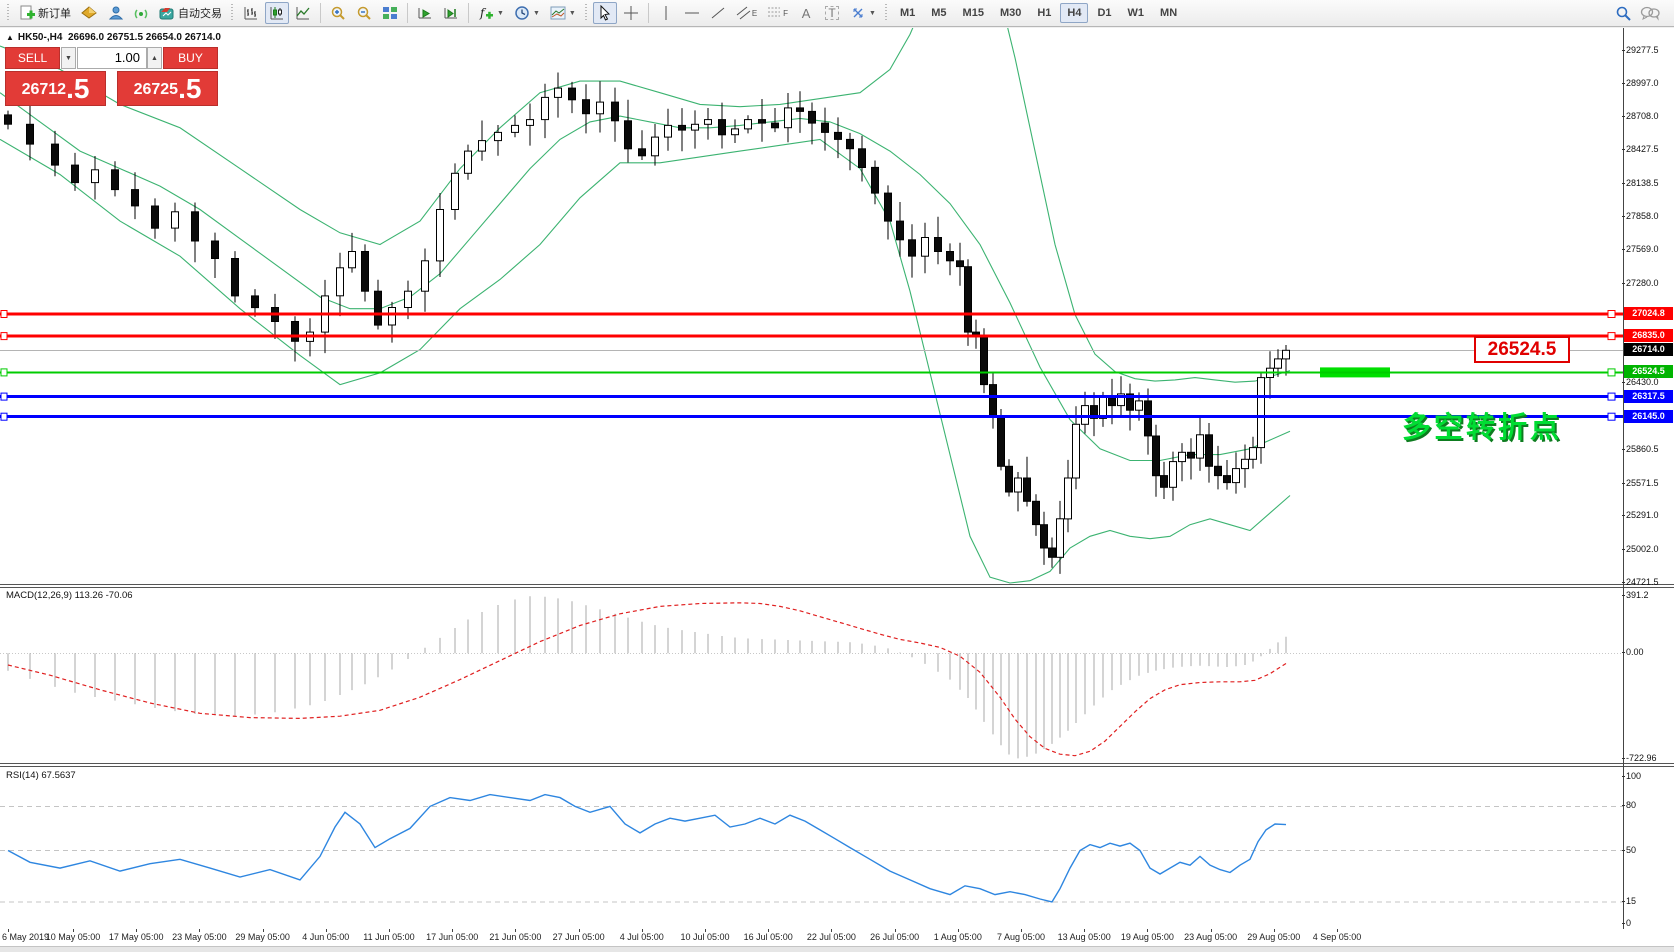 The width and height of the screenshot is (1674, 952). Describe the element at coordinates (154, 58) in the screenshot. I see `volume-up-button: ▲` at that location.